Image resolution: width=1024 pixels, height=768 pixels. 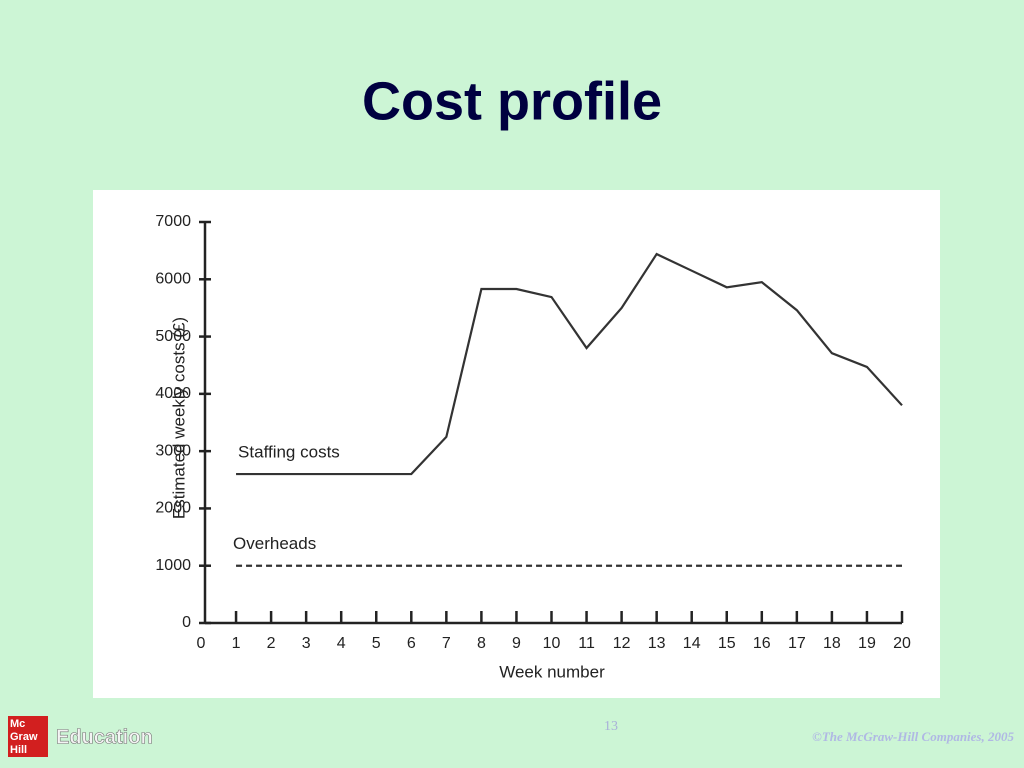 What do you see at coordinates (762, 643) in the screenshot?
I see `x-tick-label: 16` at bounding box center [762, 643].